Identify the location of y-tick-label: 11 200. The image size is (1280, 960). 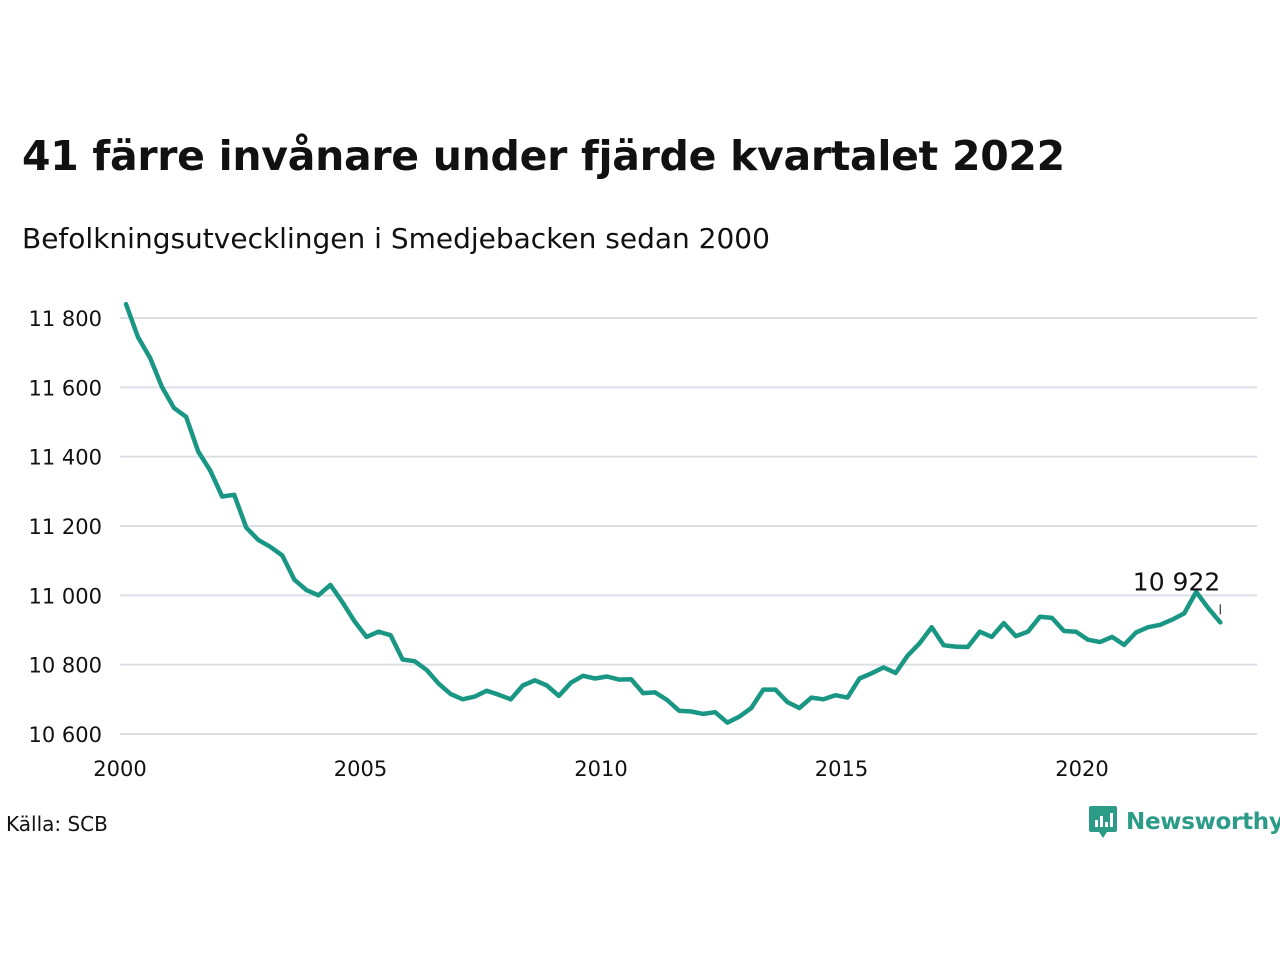
(65, 527).